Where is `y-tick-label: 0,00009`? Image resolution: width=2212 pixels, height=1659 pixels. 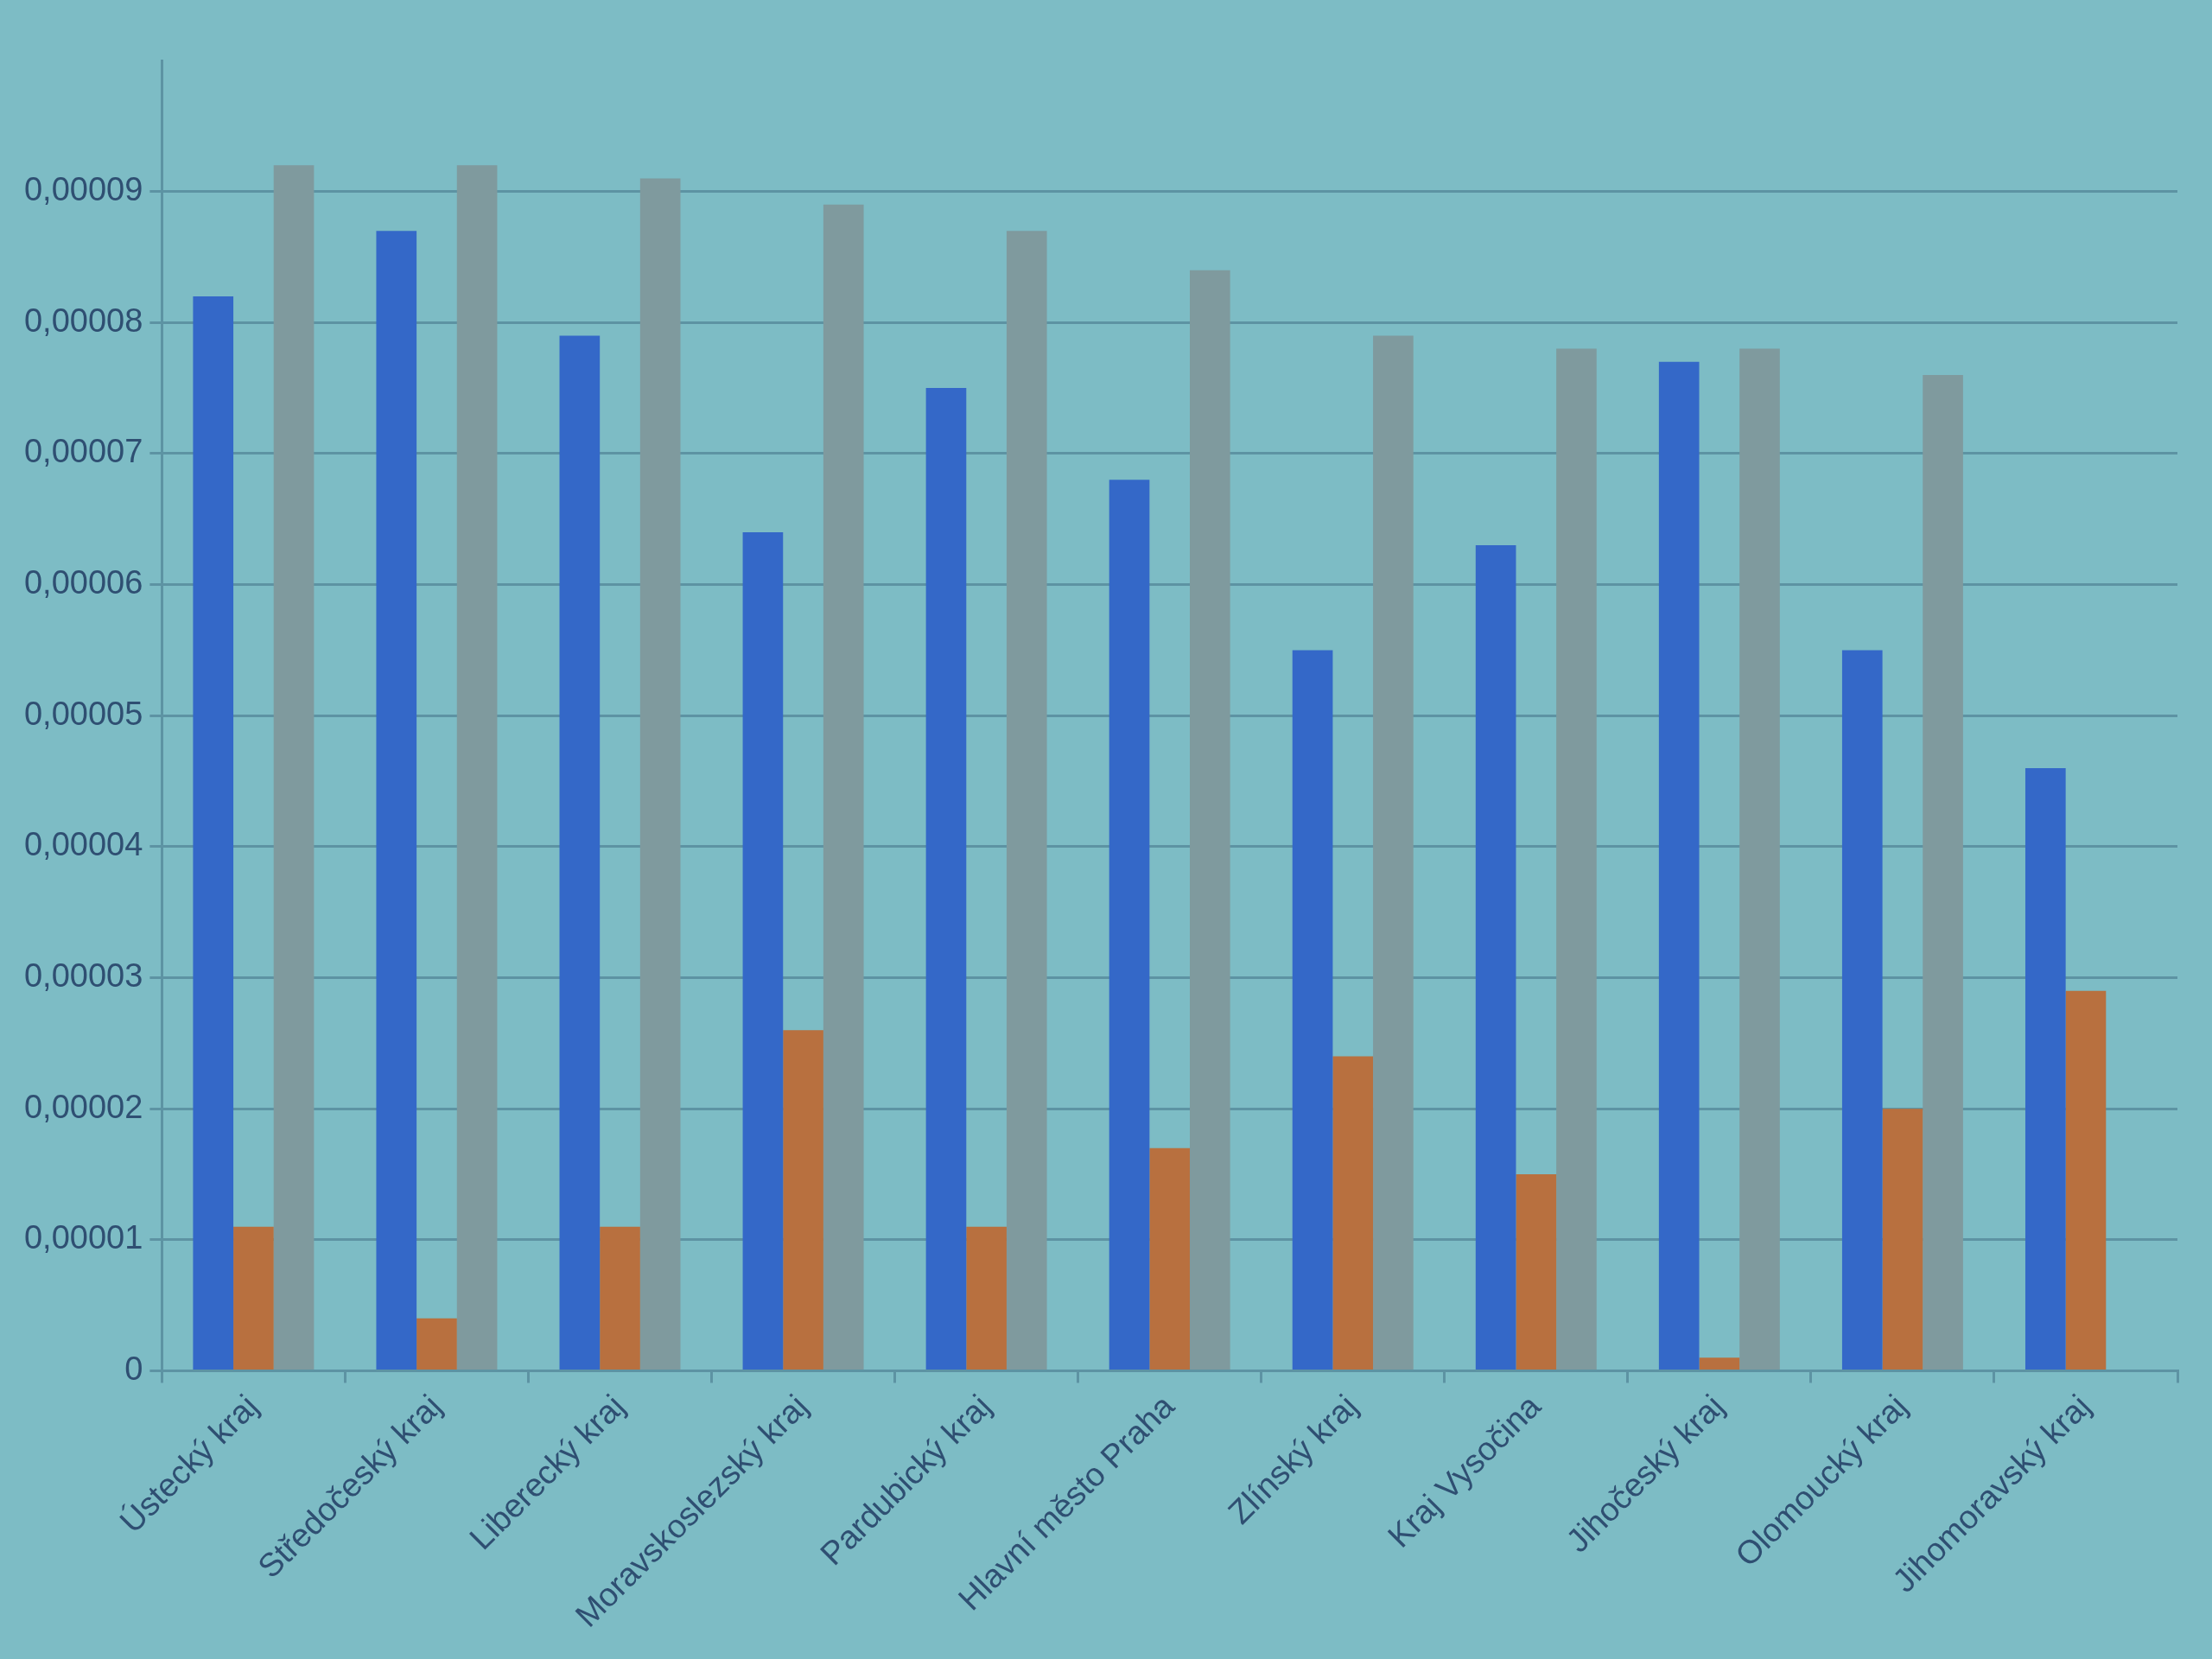
y-tick-label: 0,00009 is located at coordinates (83, 189).